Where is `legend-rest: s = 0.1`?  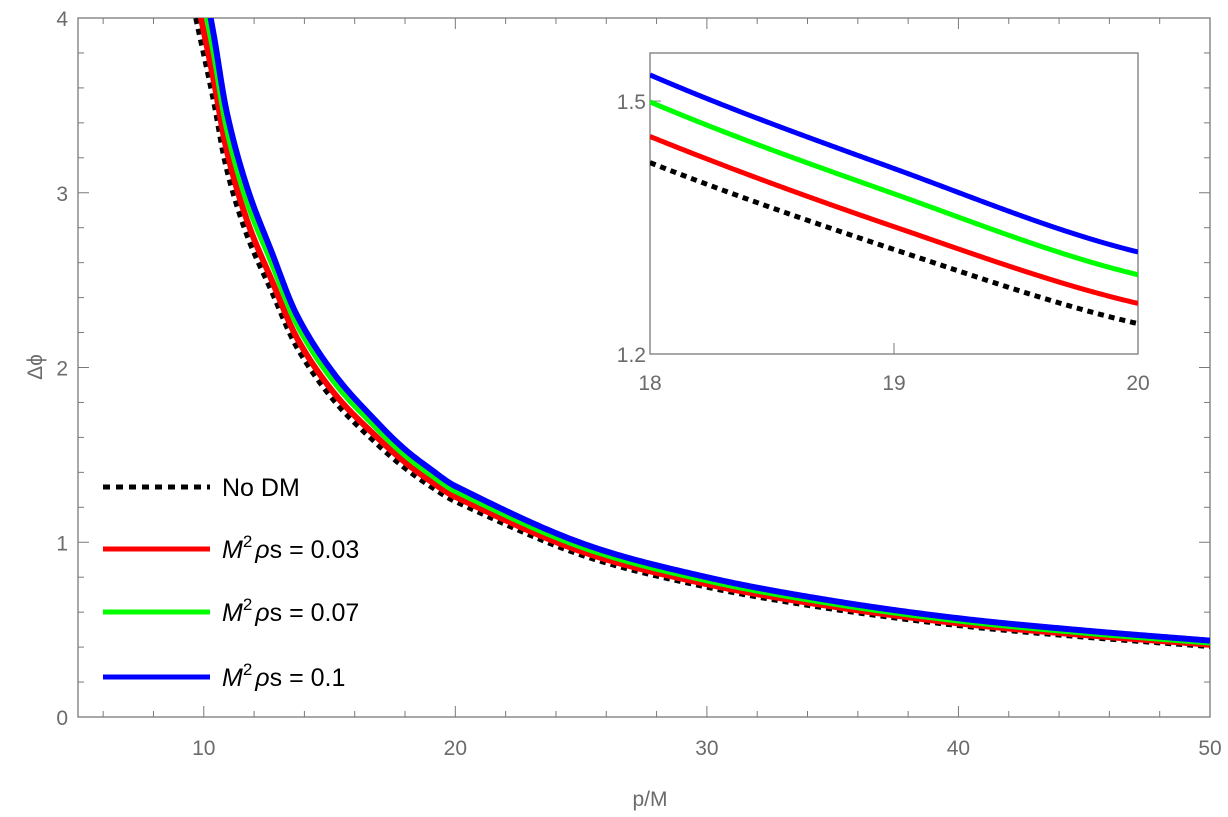
legend-rest: s = 0.1 is located at coordinates (308, 678).